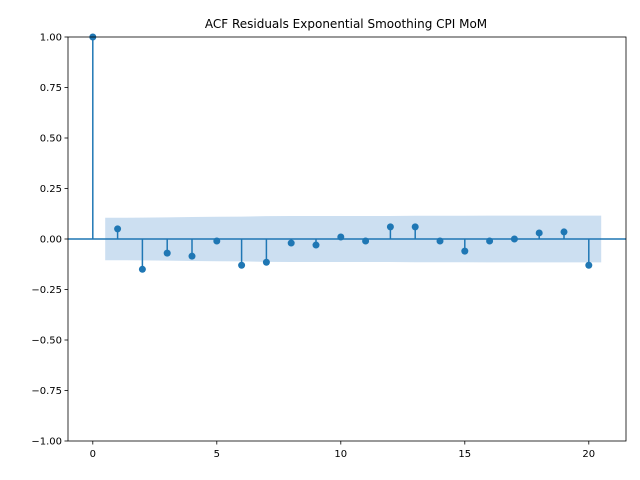 This screenshot has width=640, height=480. What do you see at coordinates (51, 139) in the screenshot?
I see `y-tick-label-6: 0.50` at bounding box center [51, 139].